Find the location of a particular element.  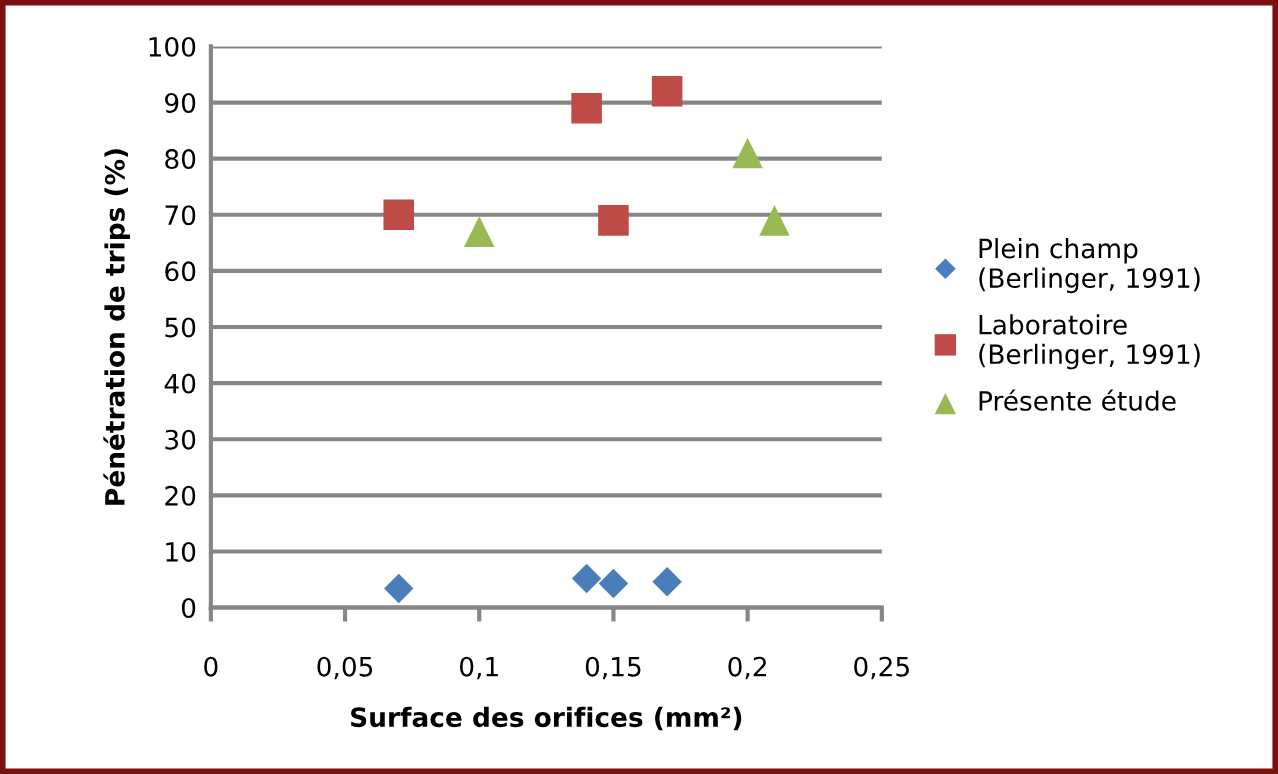

x-tick-label: 0,15 is located at coordinates (613, 668).